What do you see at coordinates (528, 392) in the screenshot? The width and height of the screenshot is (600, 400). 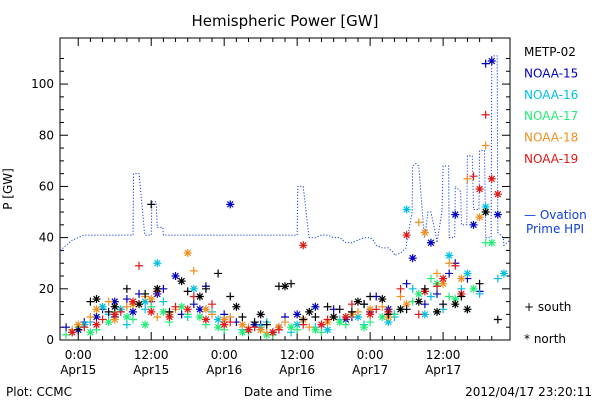 I see `plot-timestamp: 2012/04/17 23:20:11` at bounding box center [528, 392].